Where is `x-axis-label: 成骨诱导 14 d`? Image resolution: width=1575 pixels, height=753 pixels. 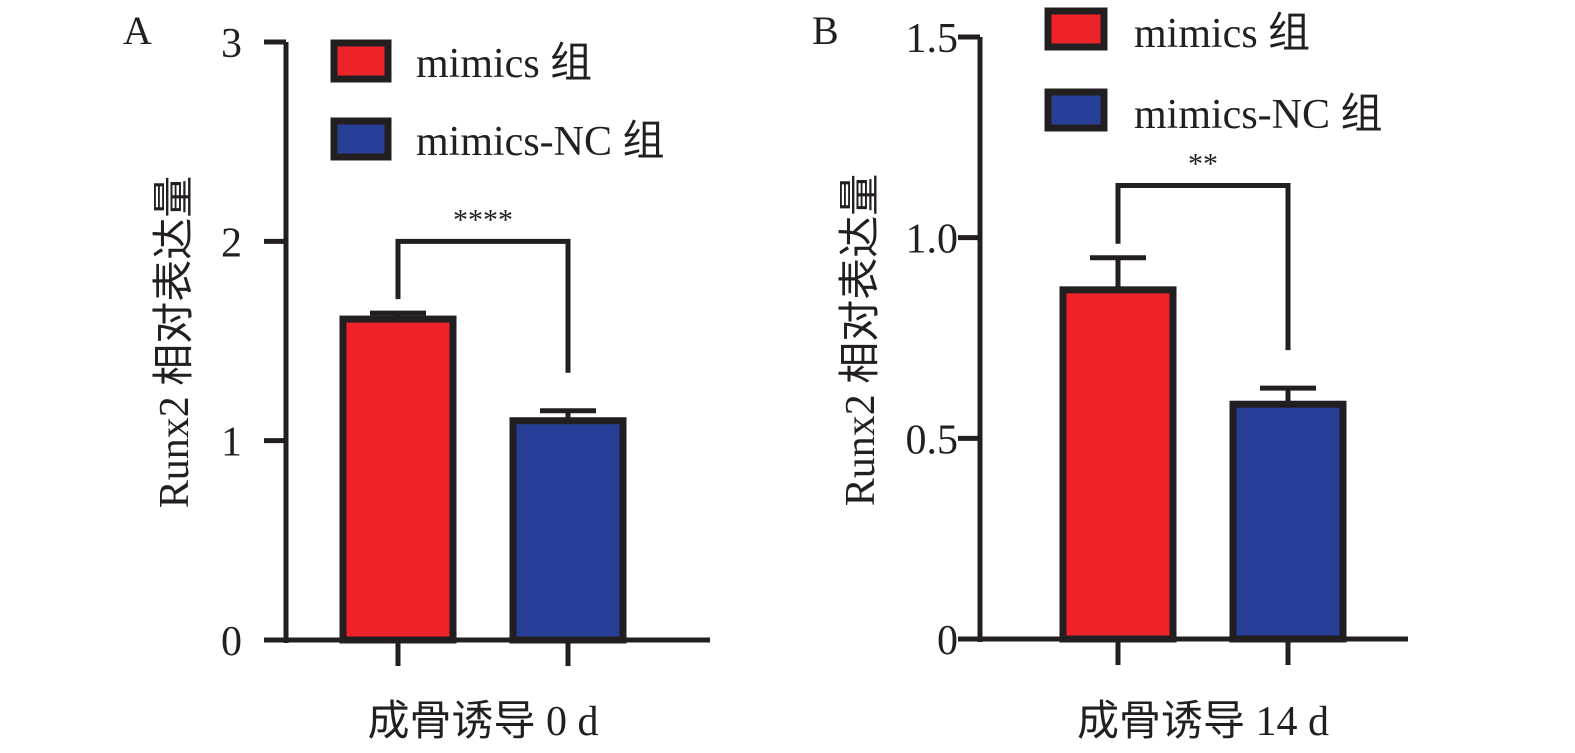 x-axis-label: 成骨诱导 14 d is located at coordinates (1203, 722).